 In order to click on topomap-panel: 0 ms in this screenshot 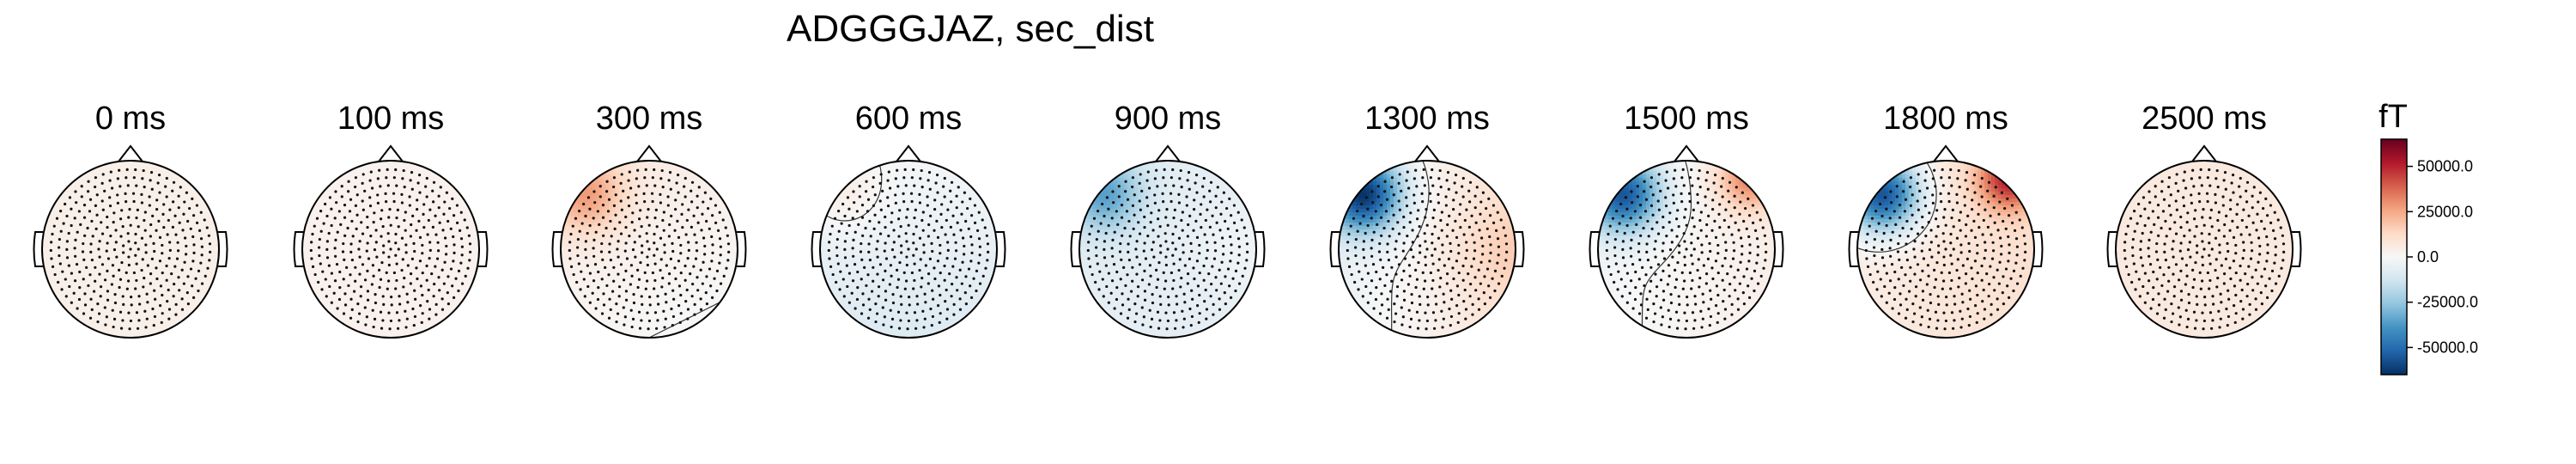, I will do `click(130, 220)`.